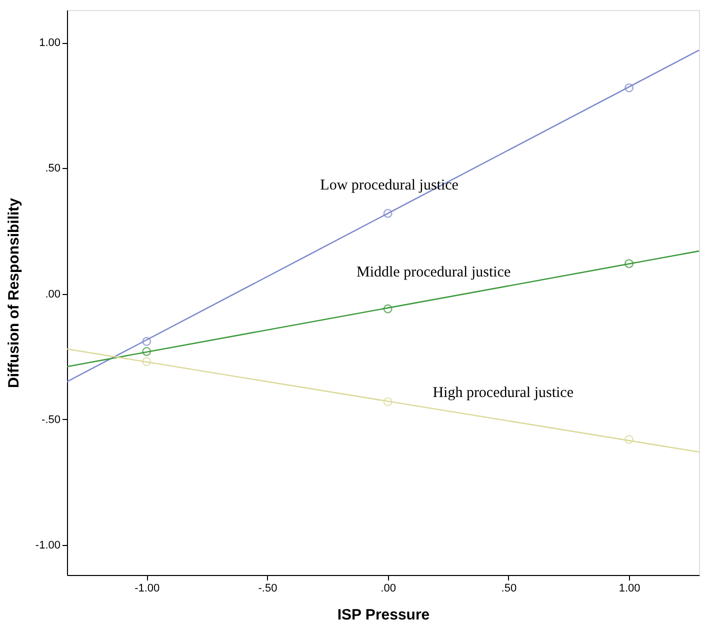  What do you see at coordinates (433, 272) in the screenshot?
I see `series-label: Middle procedural justice` at bounding box center [433, 272].